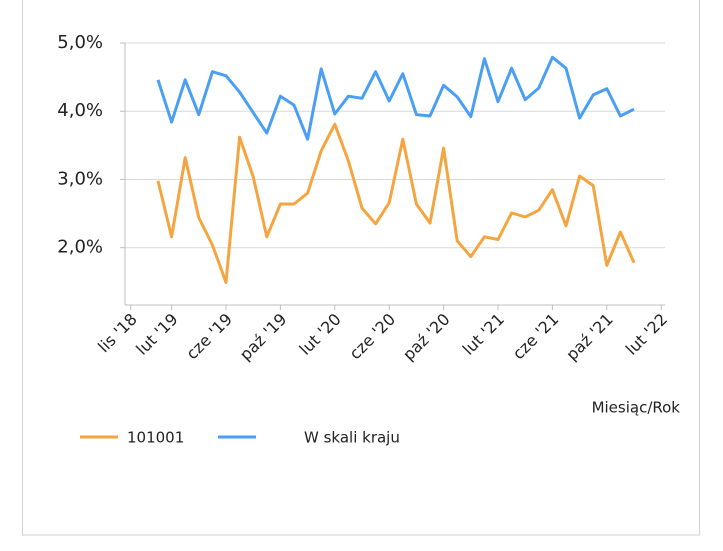  I want to click on series-line, so click(395, 98).